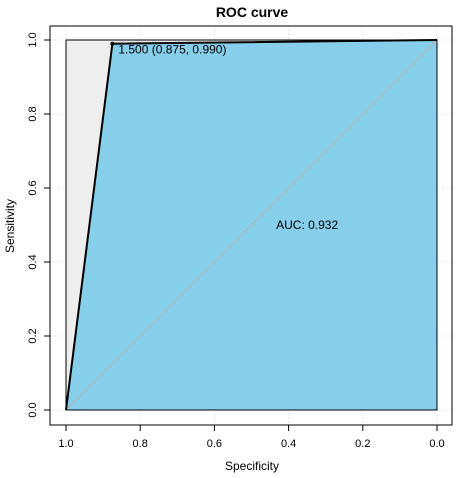 Image resolution: width=474 pixels, height=478 pixels. I want to click on y-tick-label-0: 0.0, so click(33, 409).